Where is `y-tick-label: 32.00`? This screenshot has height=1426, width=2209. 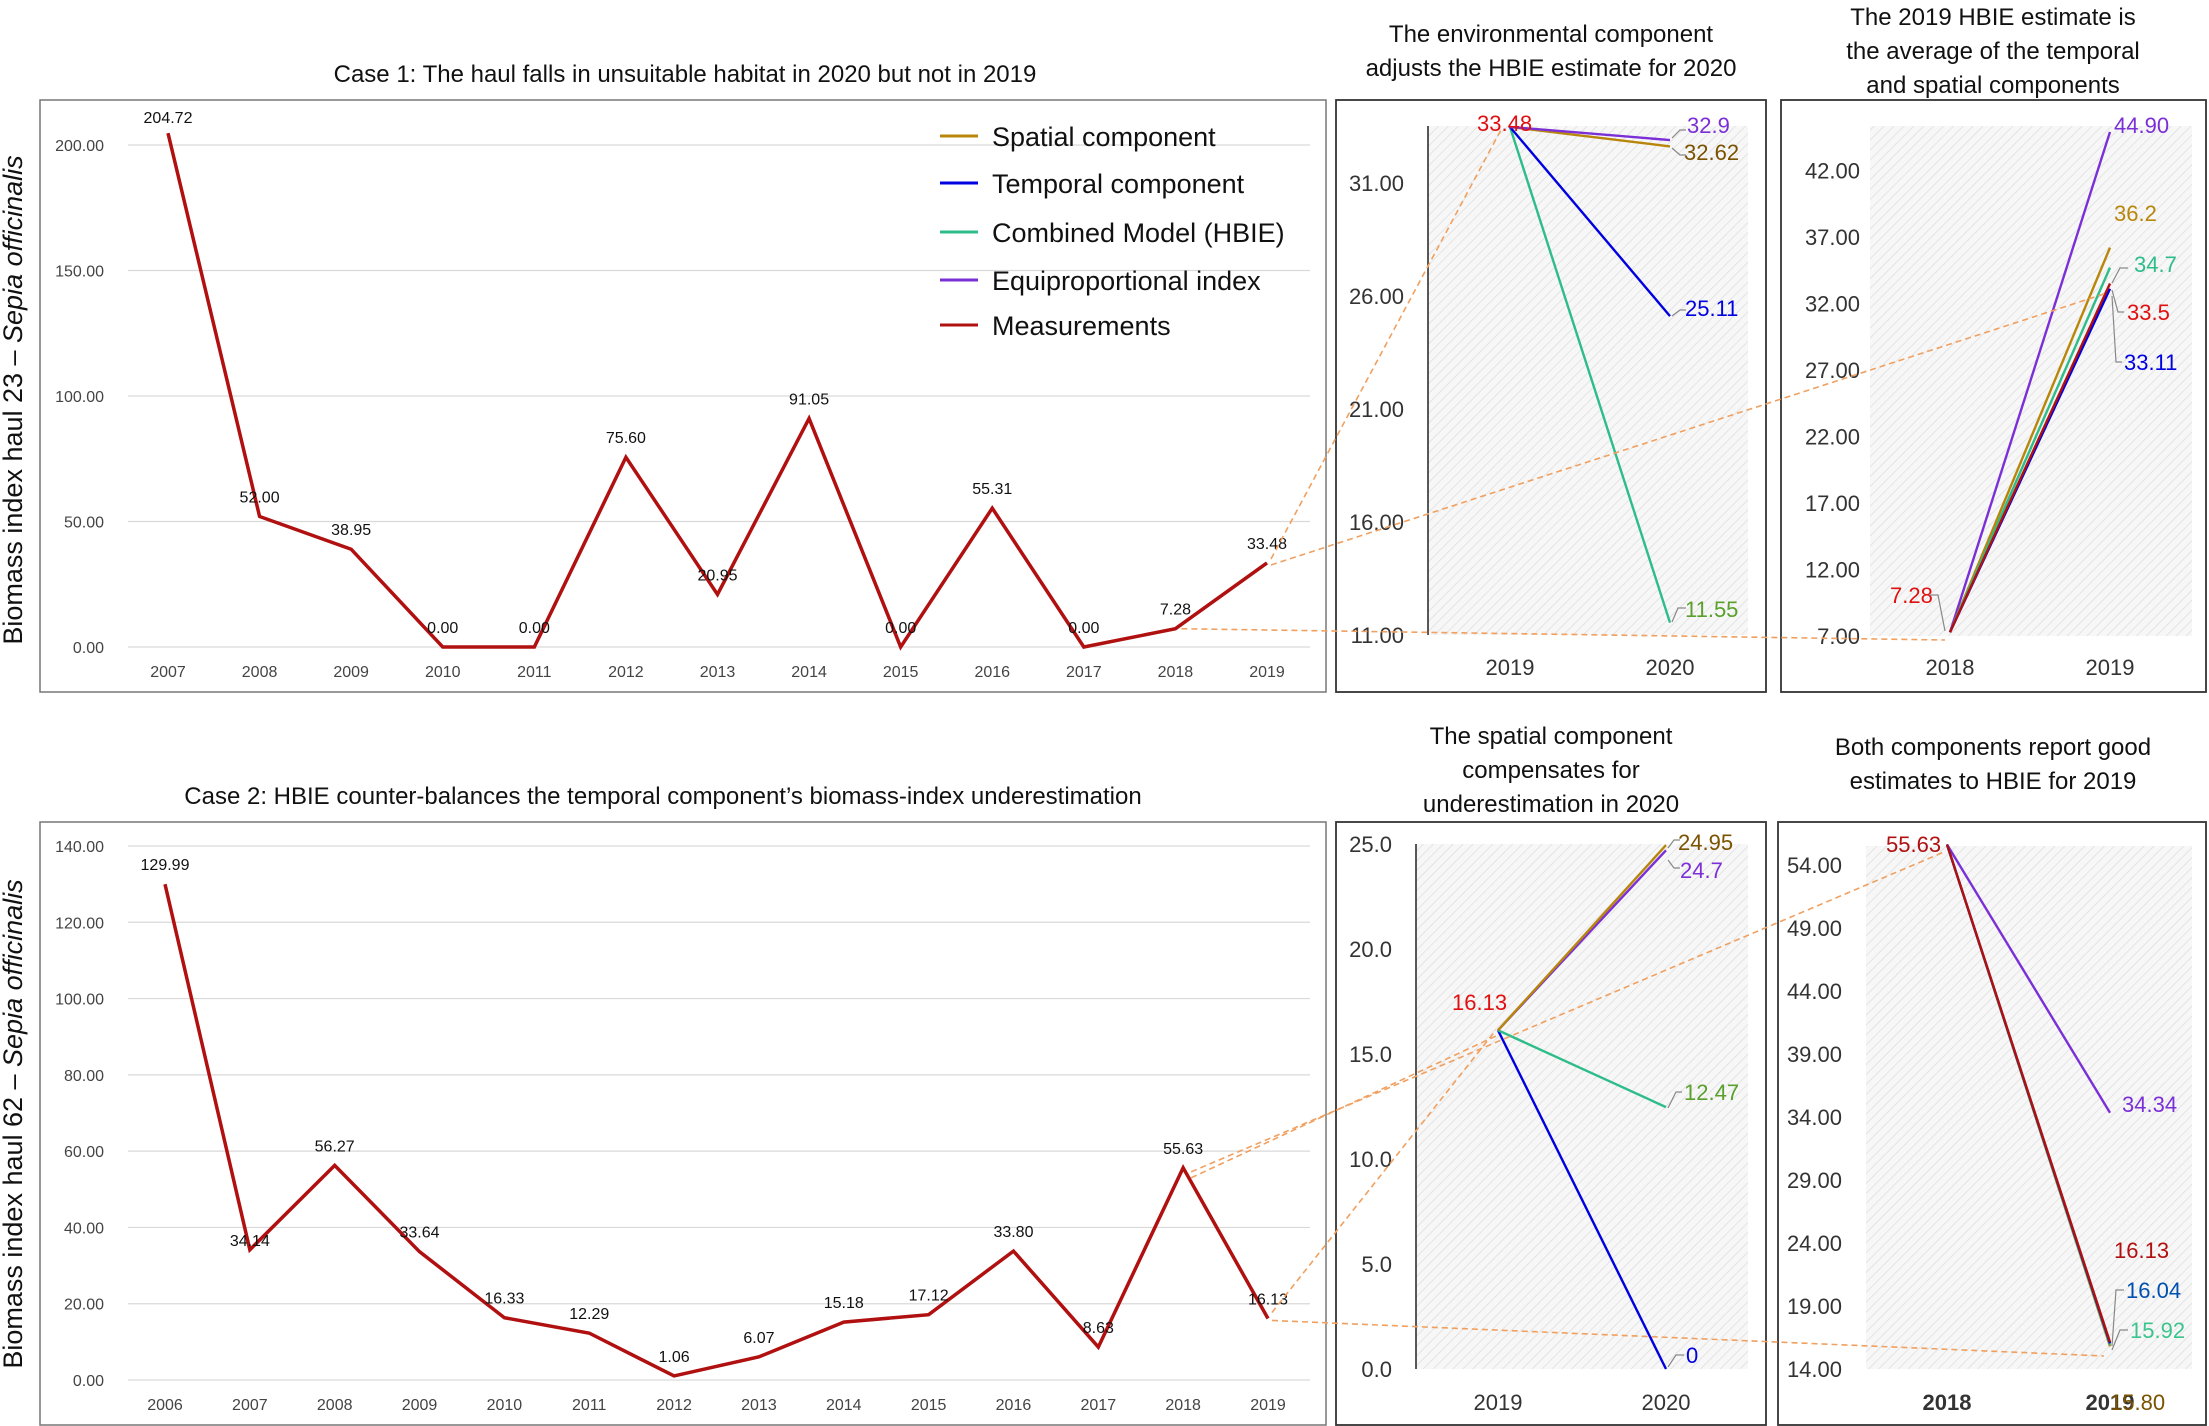 y-tick-label: 32.00 is located at coordinates (1832, 304).